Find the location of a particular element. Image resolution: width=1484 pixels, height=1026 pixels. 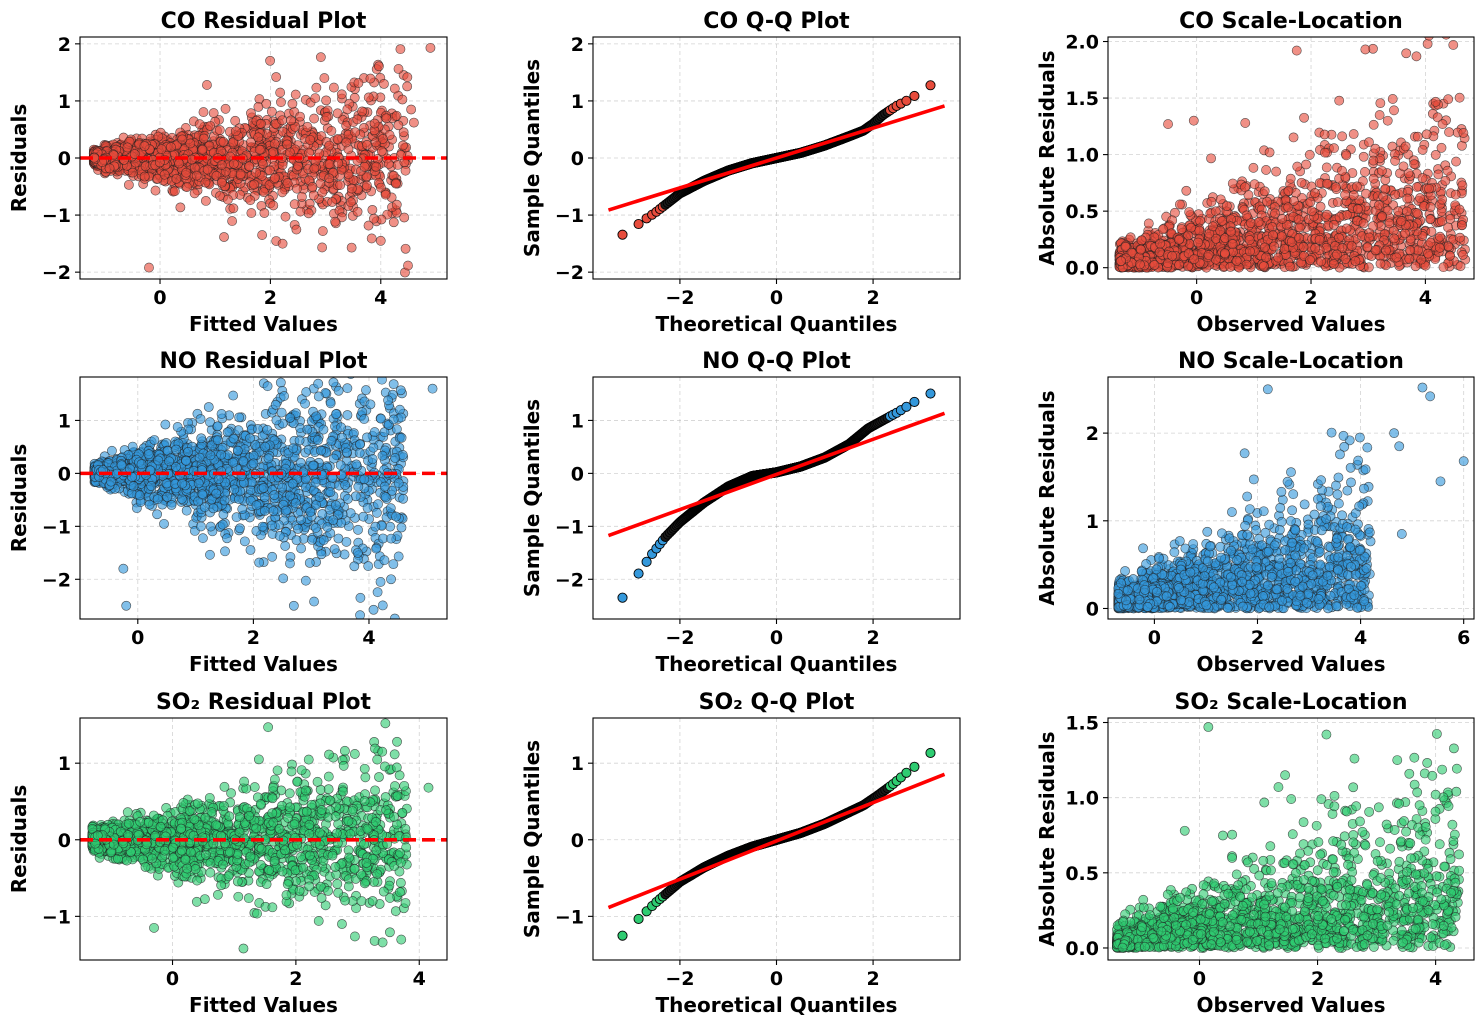

co-residual-ytick-label: 2 is located at coordinates (64, 45).